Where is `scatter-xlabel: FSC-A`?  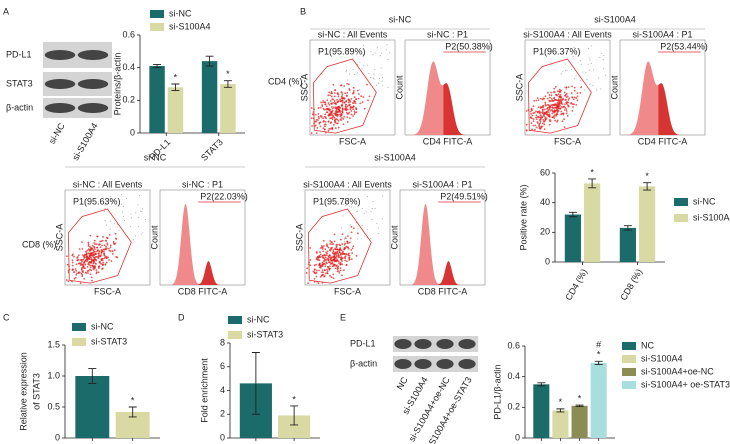 scatter-xlabel: FSC-A is located at coordinates (347, 291).